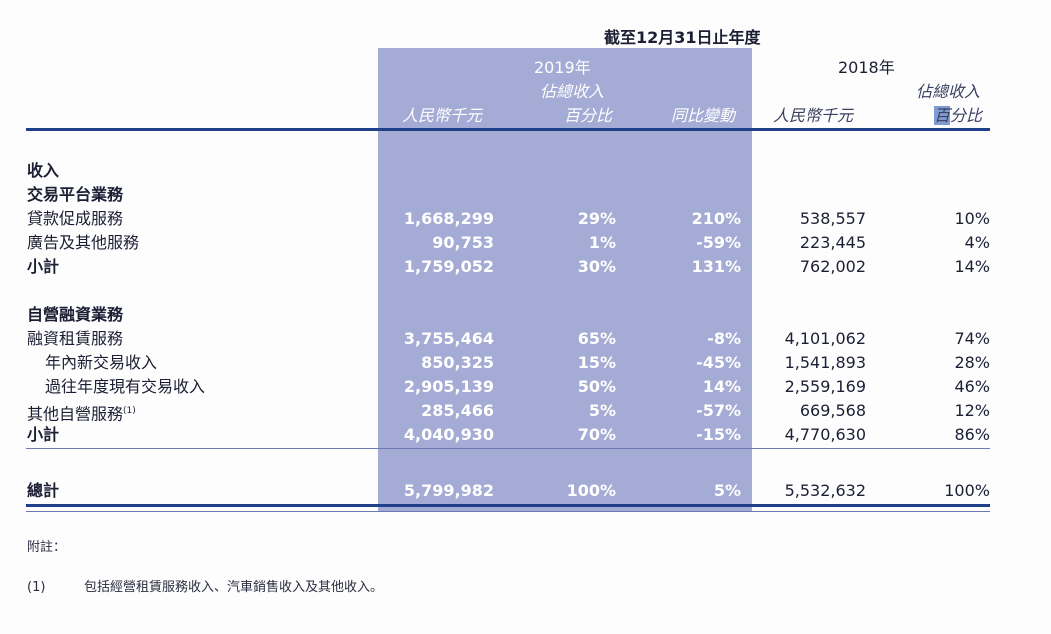  Describe the element at coordinates (682, 37) in the screenshot. I see `period-title: 截至12月31日止年度` at that location.